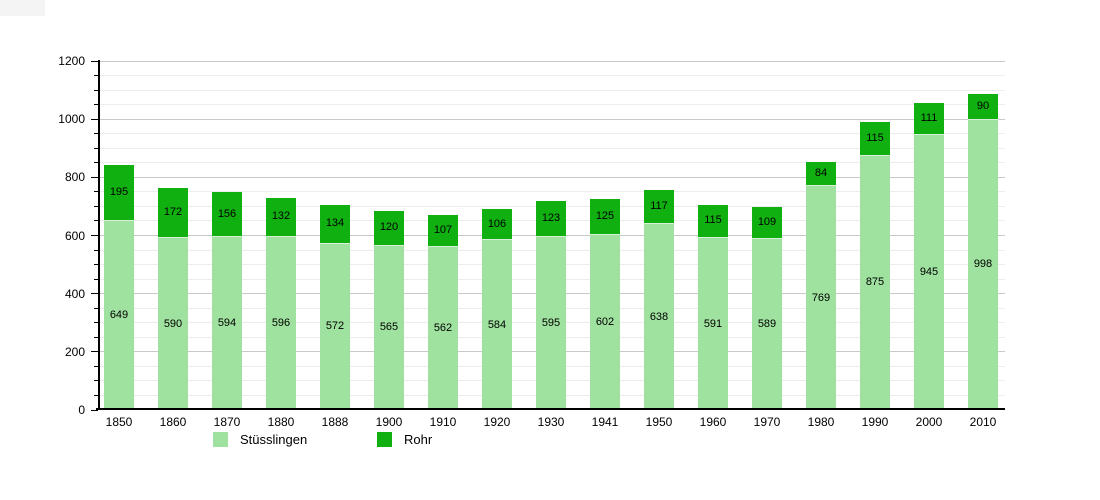 This screenshot has width=1100, height=500. Describe the element at coordinates (983, 235) in the screenshot. I see `bar-group-2010: 998 90` at that location.